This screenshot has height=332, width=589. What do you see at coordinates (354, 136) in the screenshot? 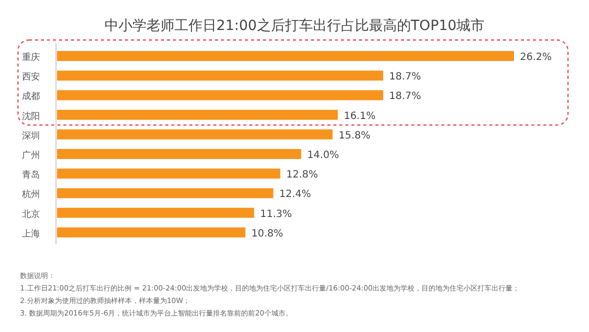
I see `data-label: 15.8%` at bounding box center [354, 136].